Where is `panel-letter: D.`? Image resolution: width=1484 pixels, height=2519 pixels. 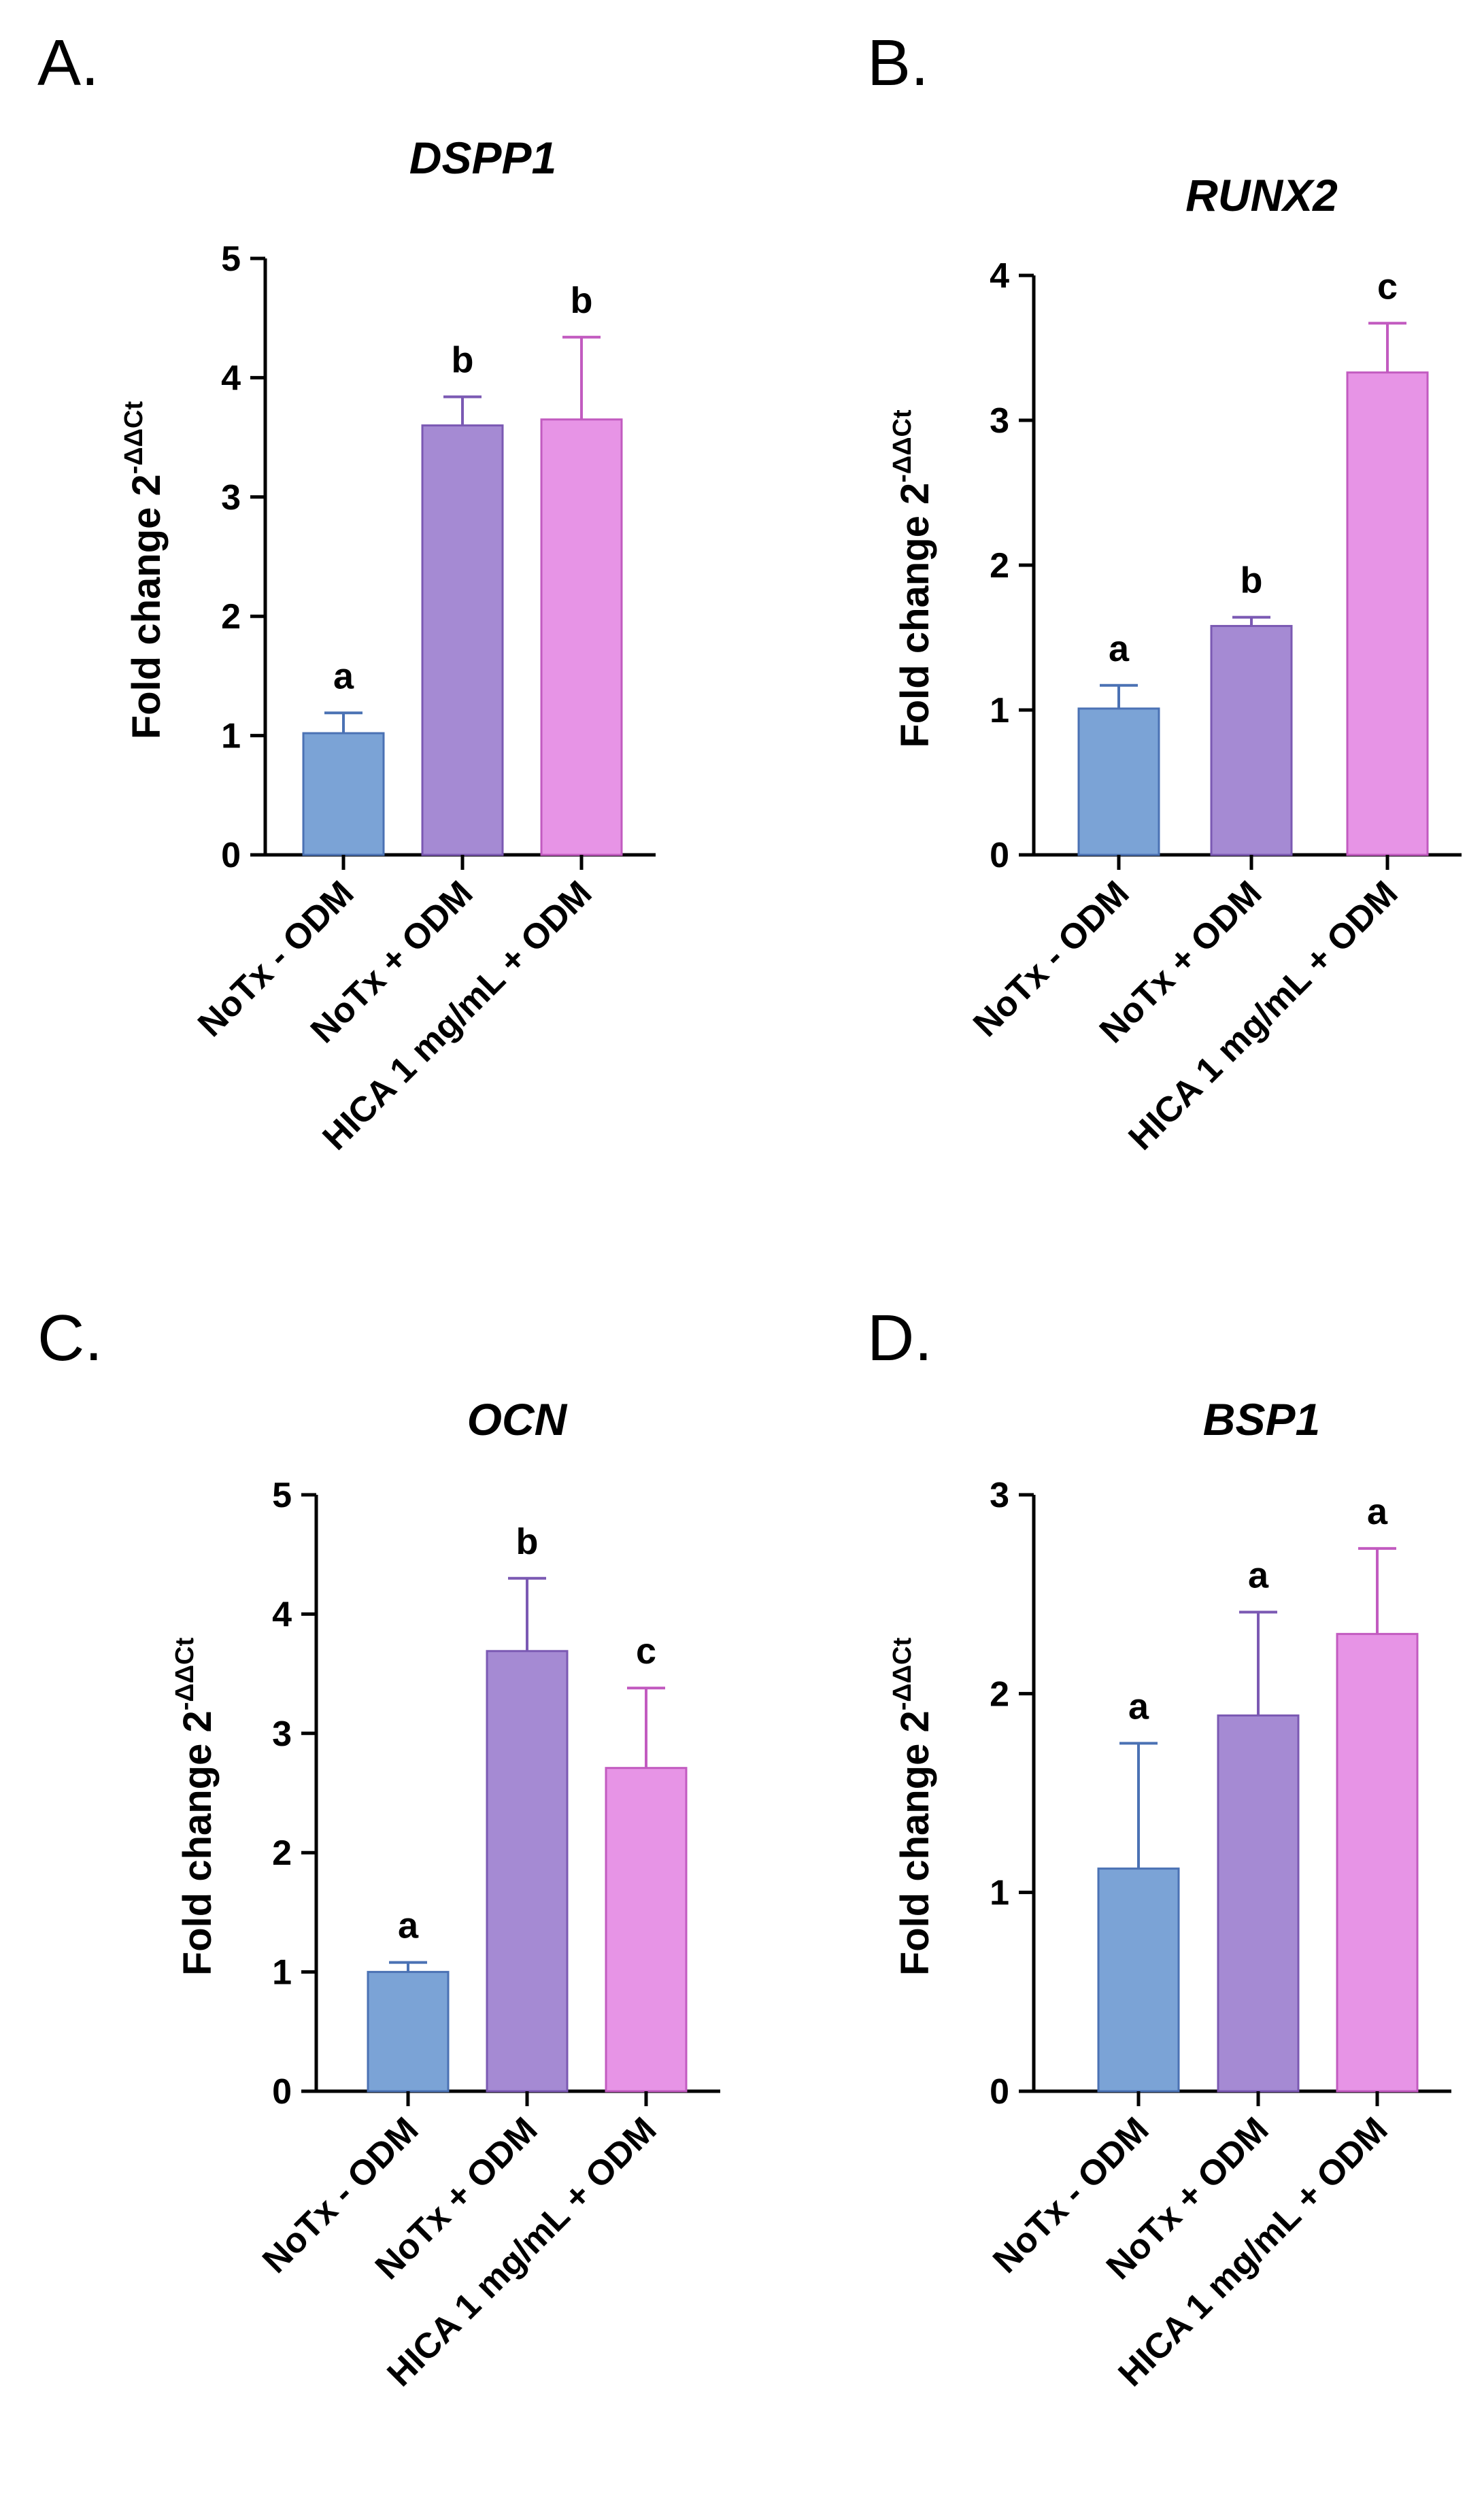
panel-letter: D. is located at coordinates (900, 1338).